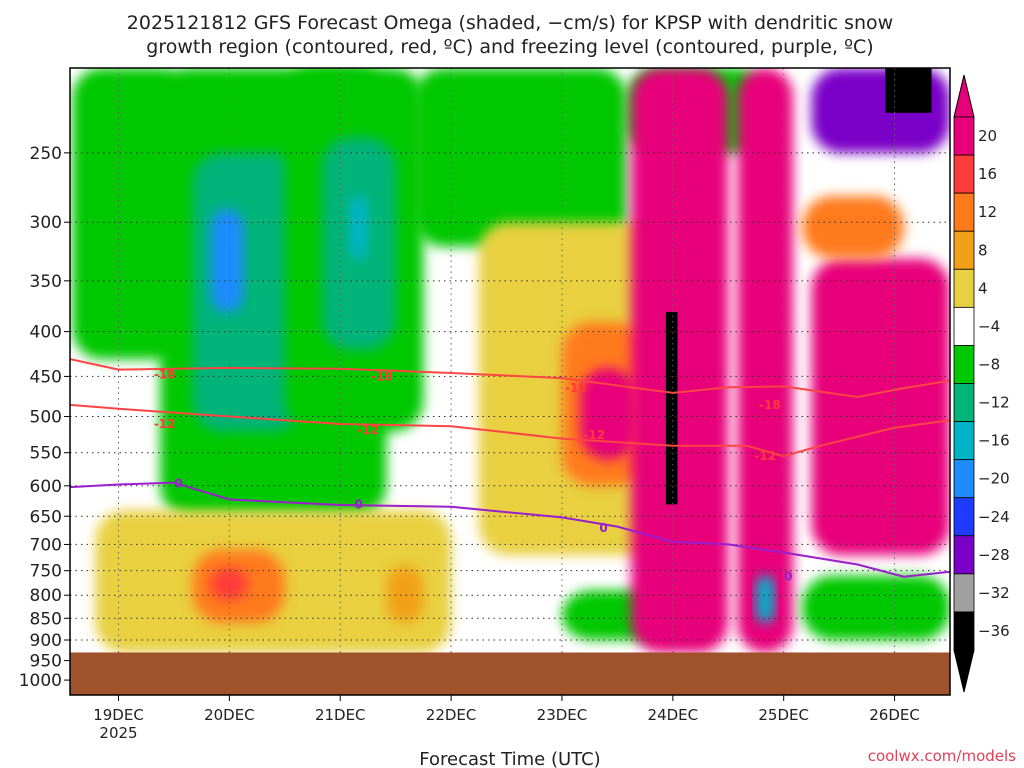 This screenshot has width=1024, height=768. What do you see at coordinates (765, 456) in the screenshot?
I see `contour-label-10: -12` at bounding box center [765, 456].